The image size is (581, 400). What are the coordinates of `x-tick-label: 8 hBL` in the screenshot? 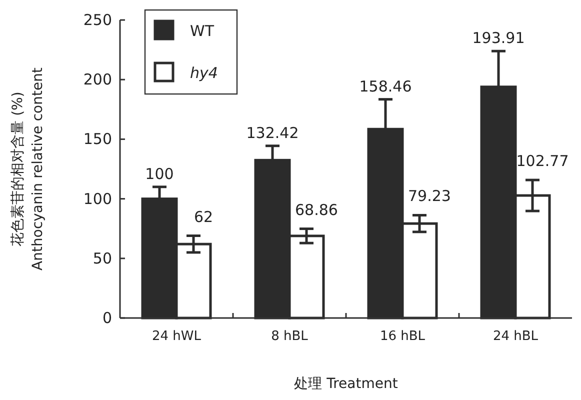 It's located at (290, 336).